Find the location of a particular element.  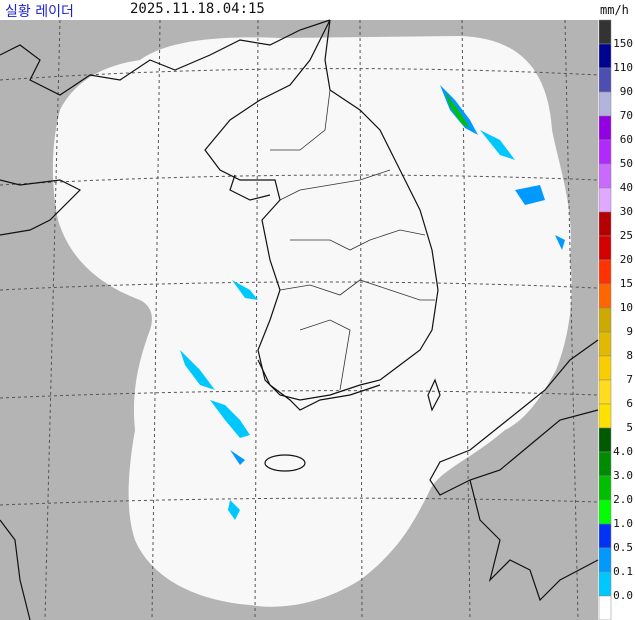

timestamp: 2025.11.18.04:15 is located at coordinates (197, 9).